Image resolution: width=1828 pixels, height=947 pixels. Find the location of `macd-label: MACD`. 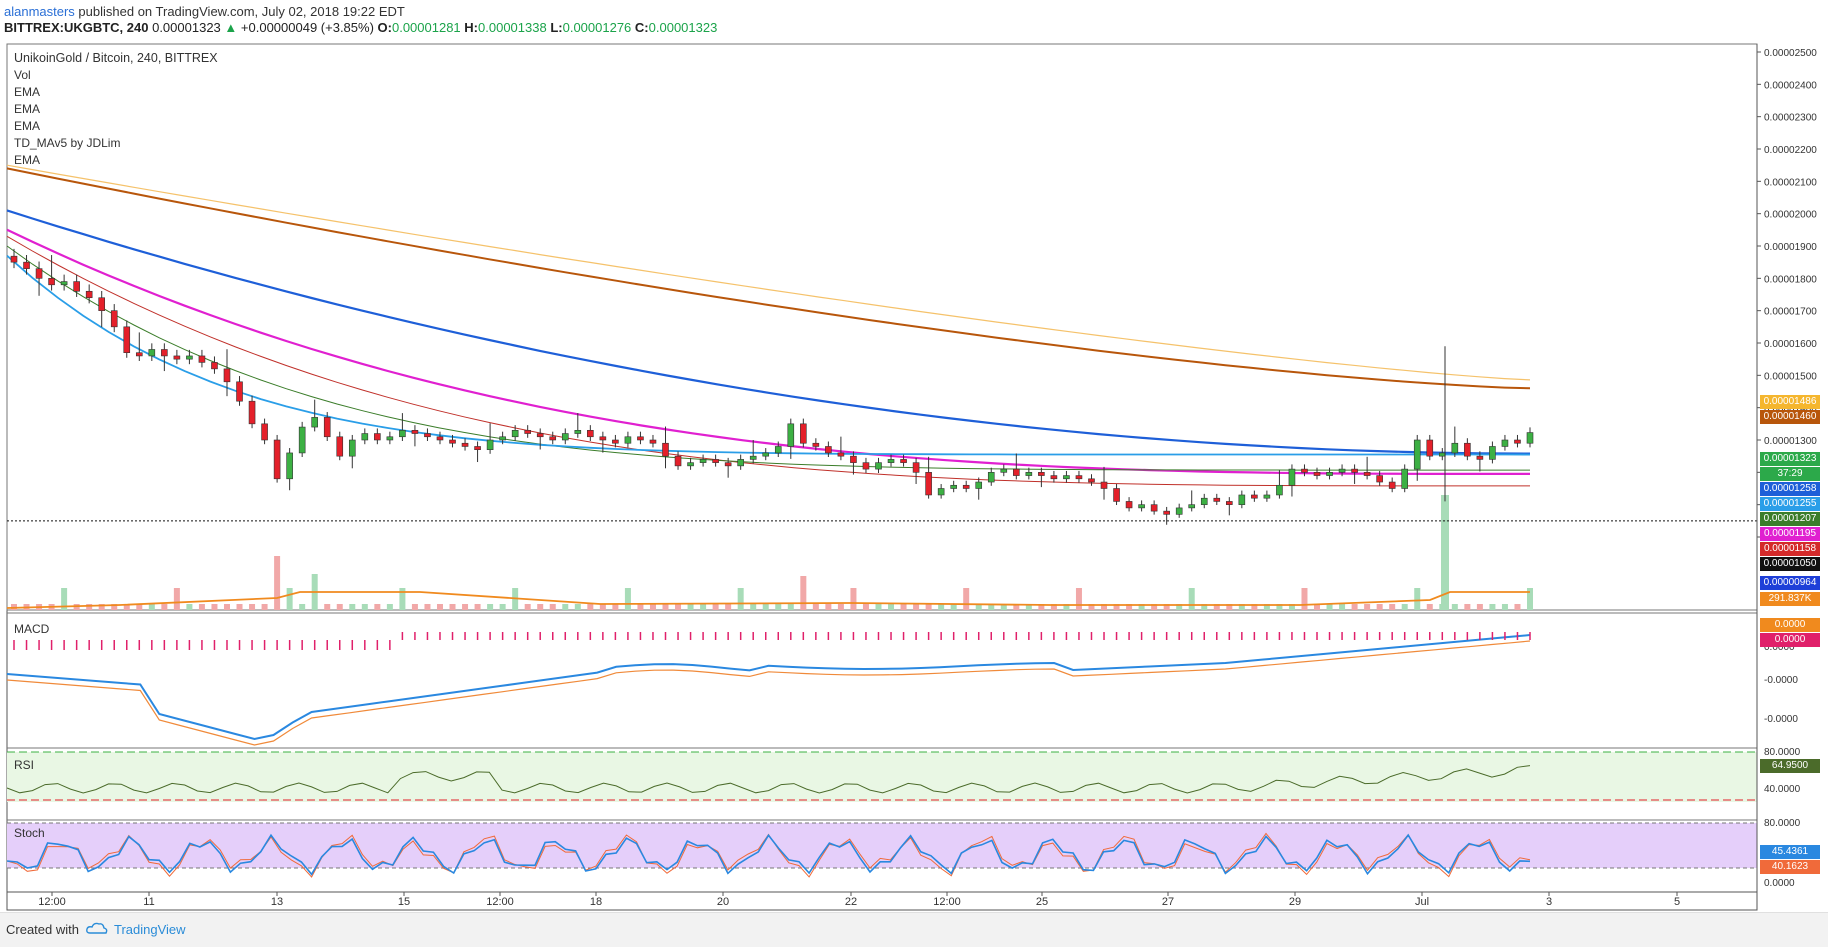

macd-label: MACD is located at coordinates (32, 629).